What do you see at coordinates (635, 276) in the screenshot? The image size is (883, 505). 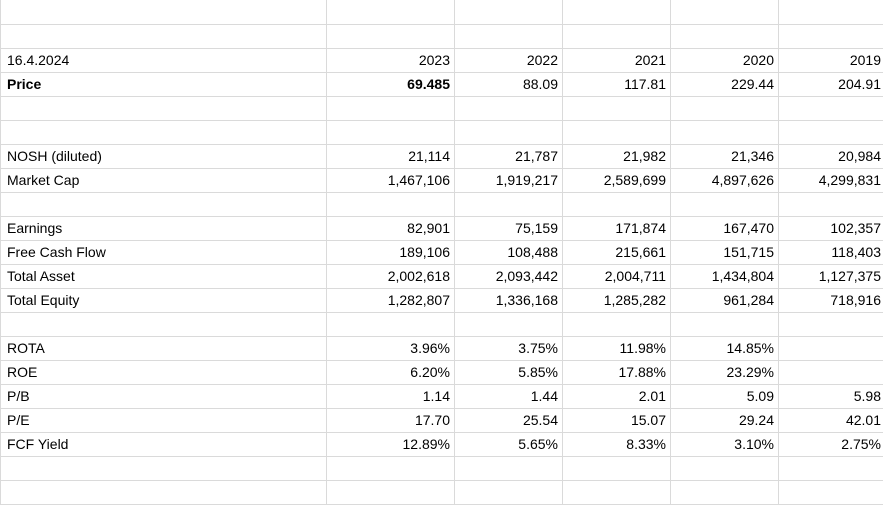 I see `total-asset-cell: 2,004,711` at bounding box center [635, 276].